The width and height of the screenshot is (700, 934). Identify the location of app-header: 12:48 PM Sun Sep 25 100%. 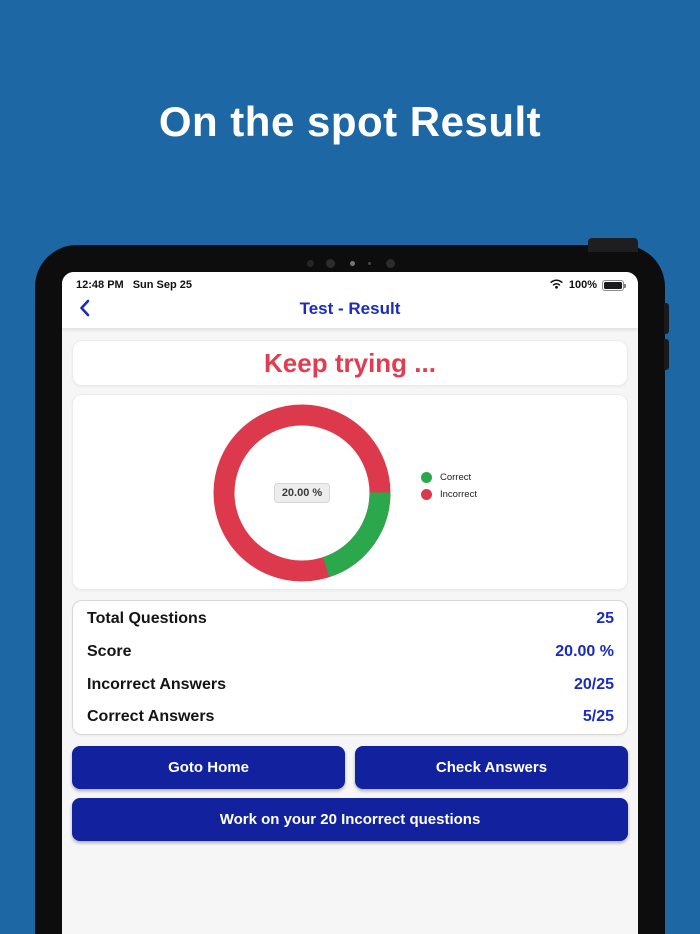
(350, 300).